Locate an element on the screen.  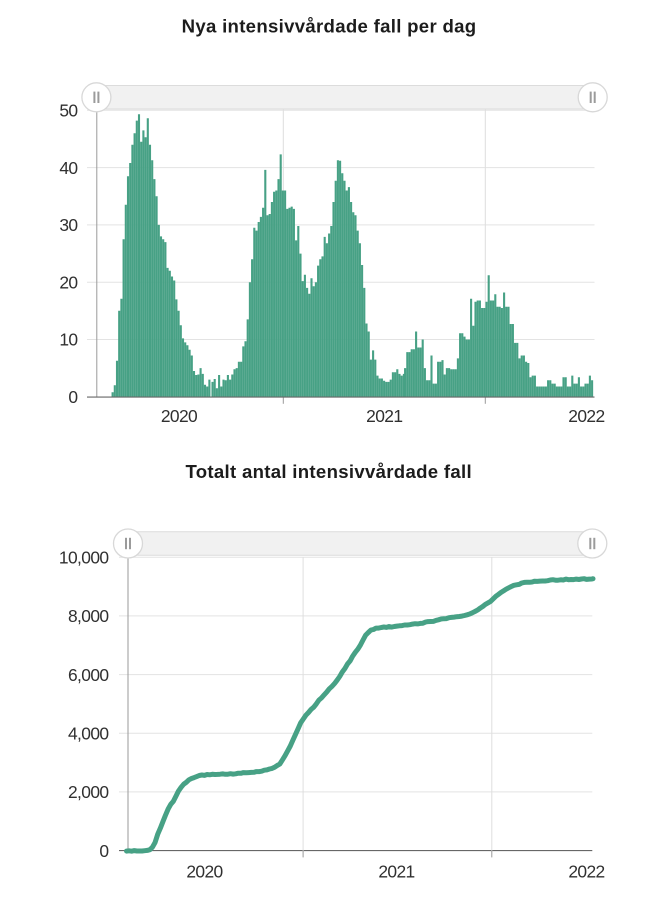
svg-text: 4,000 is located at coordinates (88, 733).